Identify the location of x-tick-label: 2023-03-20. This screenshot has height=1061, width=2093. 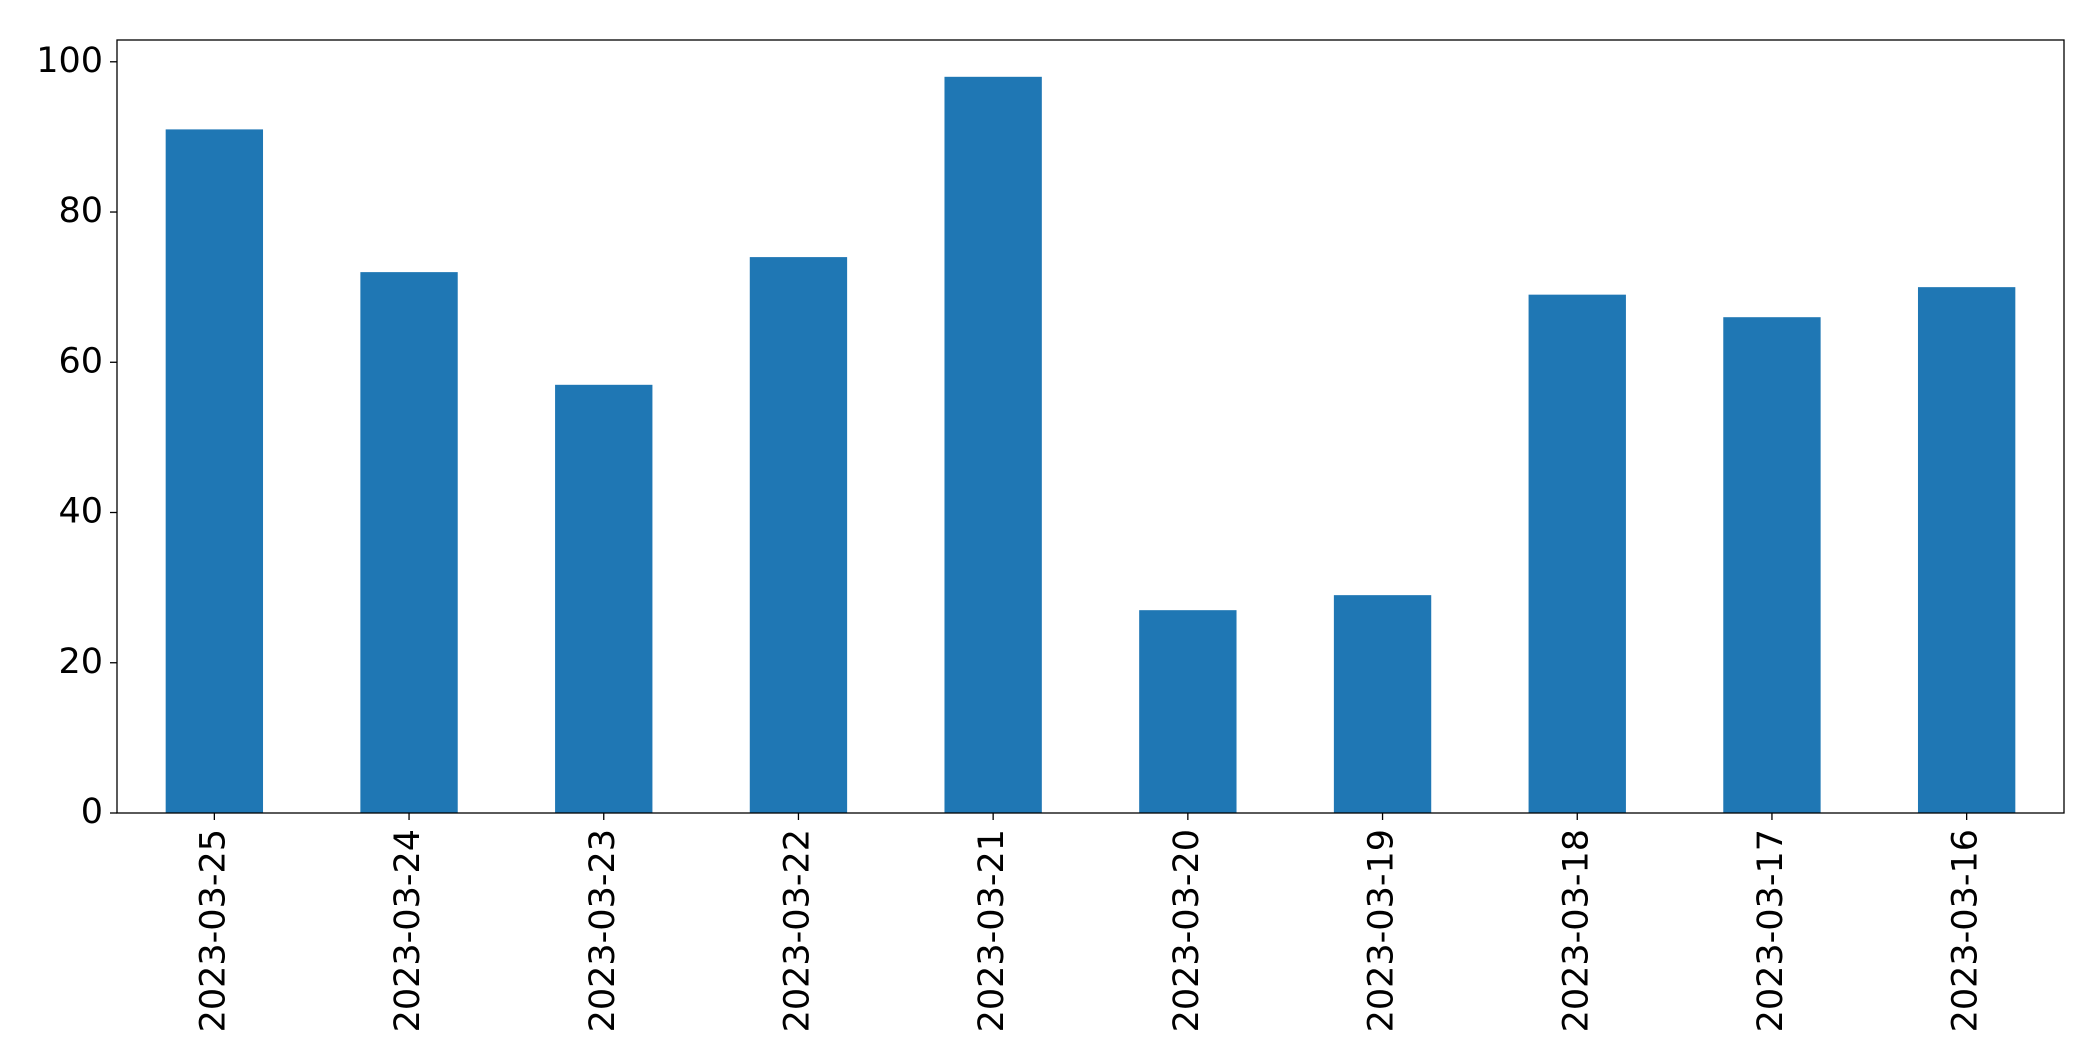
(1187, 930).